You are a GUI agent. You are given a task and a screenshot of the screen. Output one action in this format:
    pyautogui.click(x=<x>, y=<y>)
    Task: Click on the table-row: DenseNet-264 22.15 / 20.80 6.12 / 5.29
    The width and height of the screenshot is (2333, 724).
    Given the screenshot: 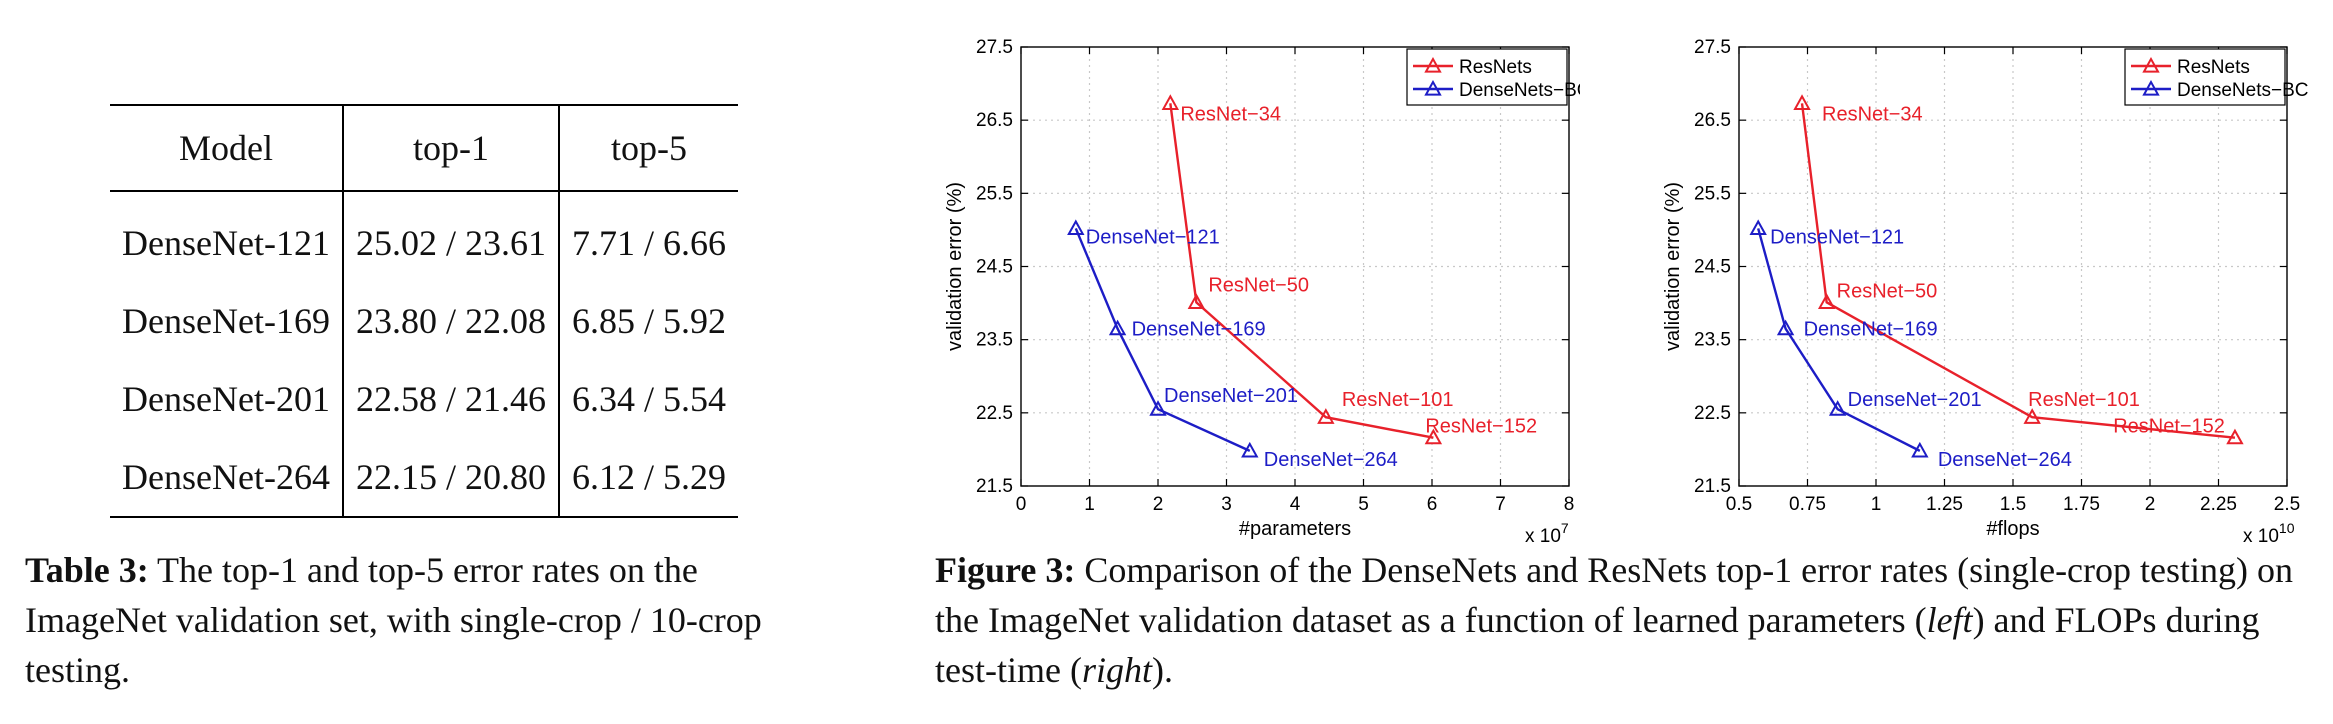 What is the action you would take?
    pyautogui.click(x=424, y=477)
    